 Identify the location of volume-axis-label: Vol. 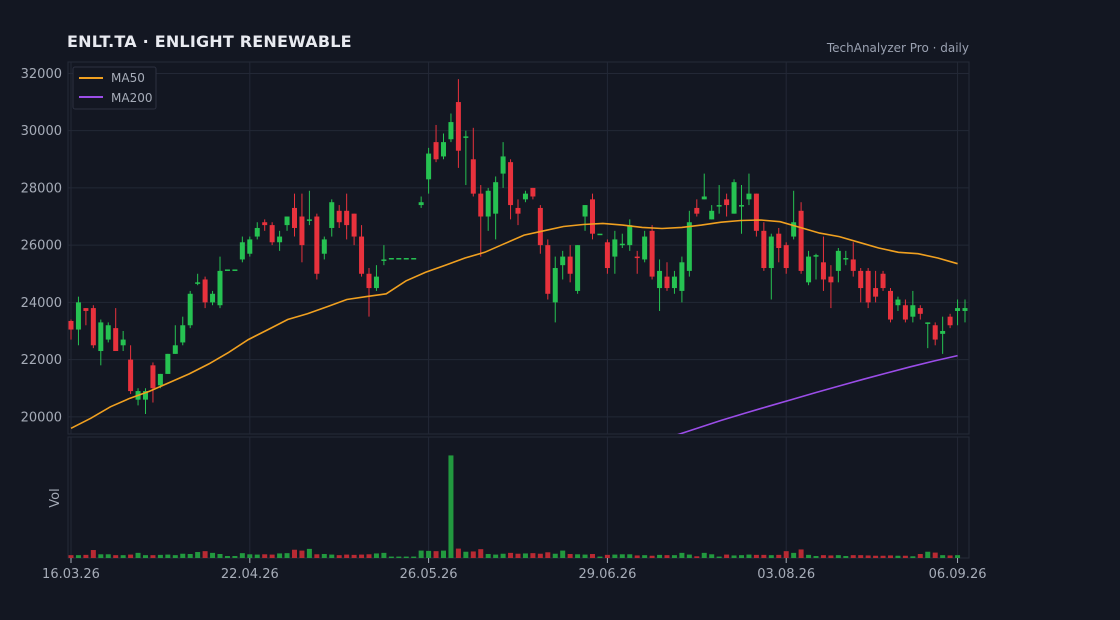
(55, 497).